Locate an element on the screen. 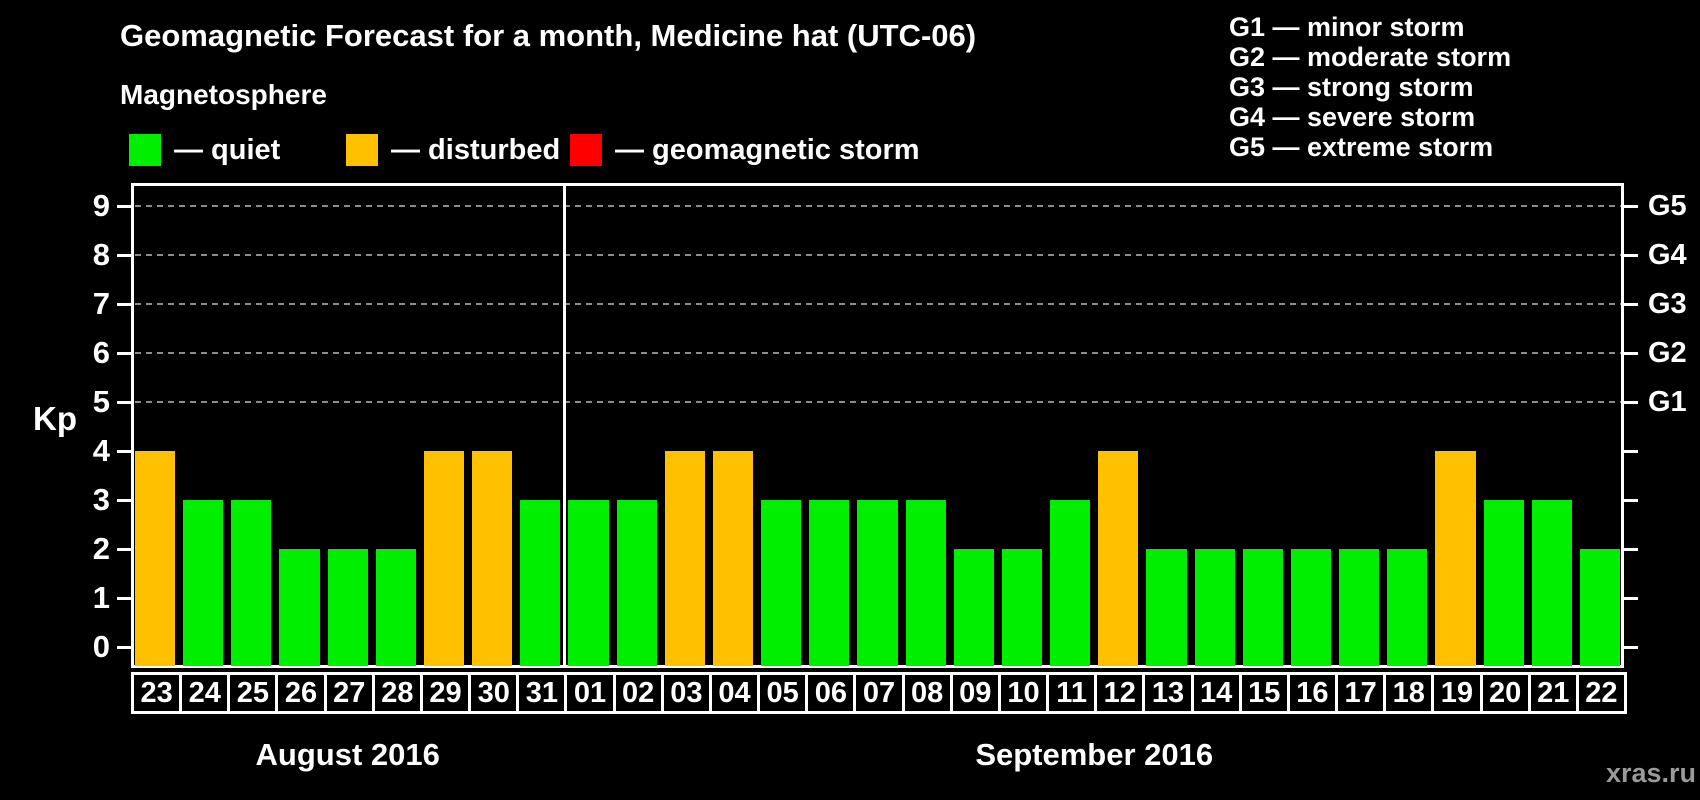 Image resolution: width=1700 pixels, height=800 pixels. watermark: xras.ru is located at coordinates (1650, 773).